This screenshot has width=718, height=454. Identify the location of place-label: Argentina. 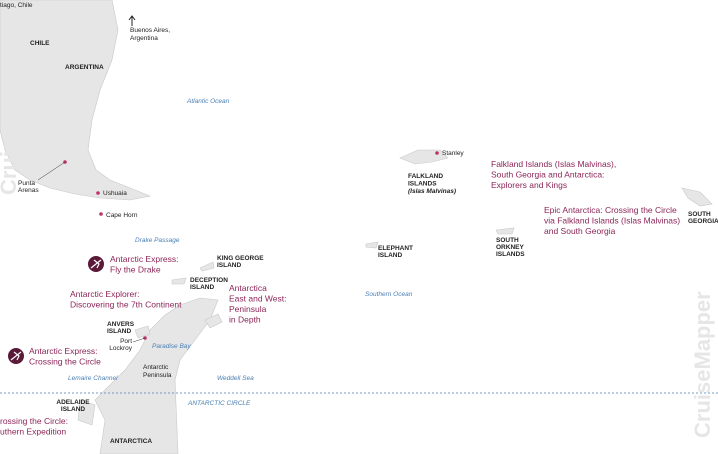
(144, 38).